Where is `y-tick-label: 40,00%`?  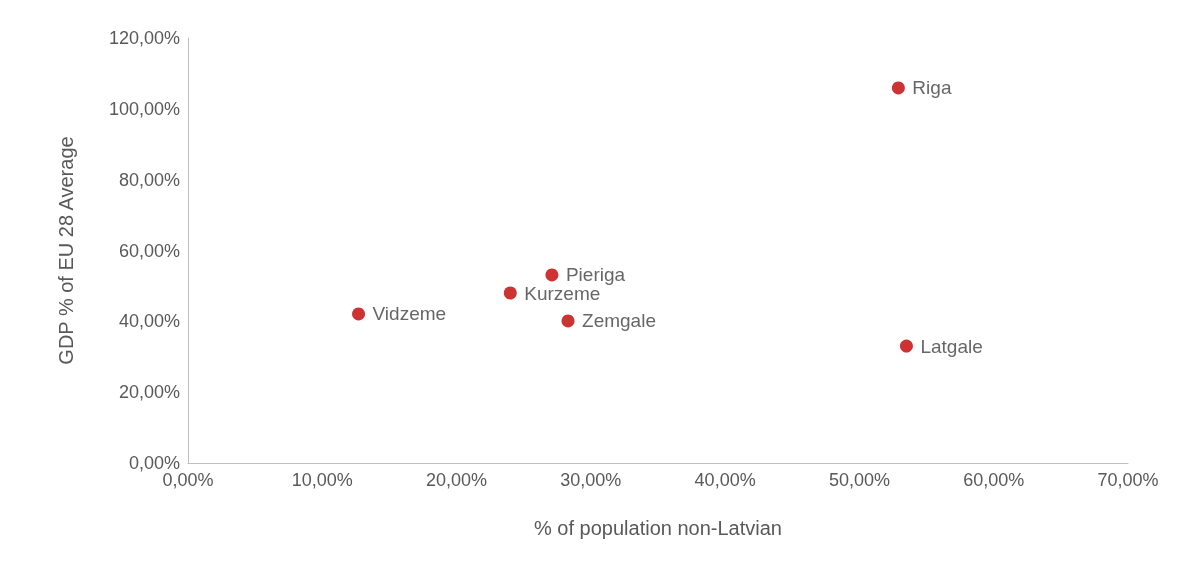
y-tick-label: 40,00% is located at coordinates (149, 321).